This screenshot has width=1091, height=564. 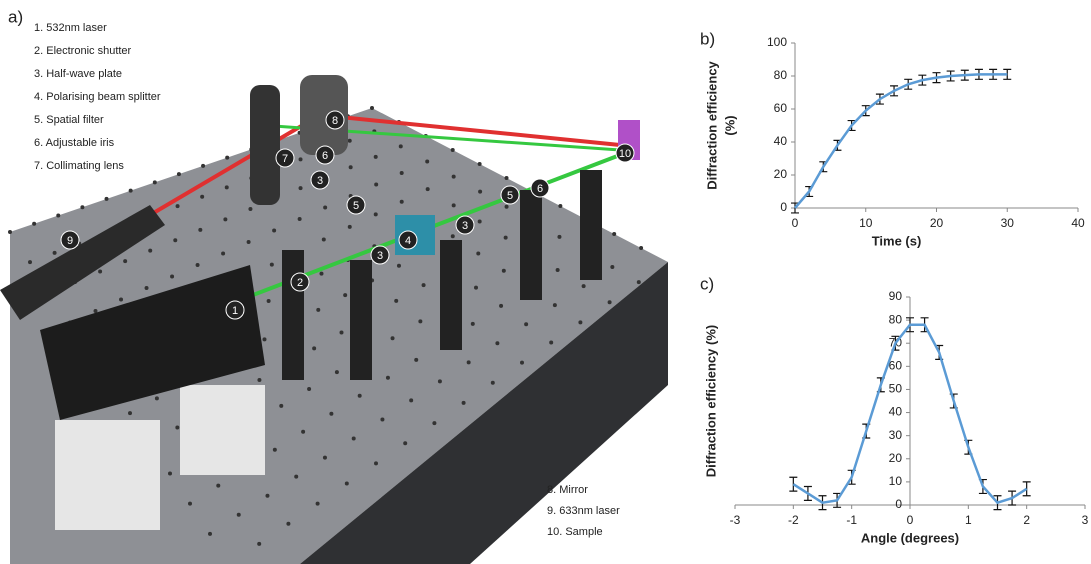 What do you see at coordinates (583, 511) in the screenshot?
I see `legend-item: 9. 633nm laser` at bounding box center [583, 511].